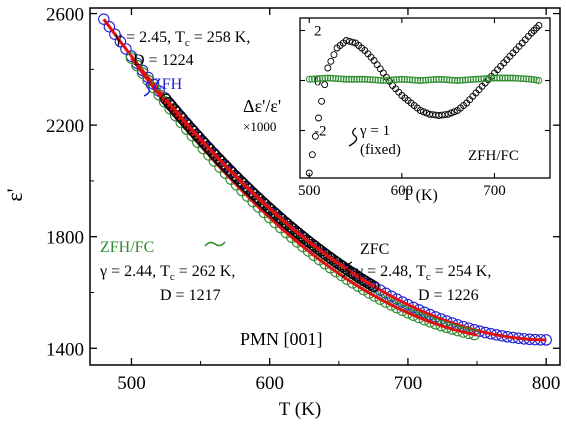 This screenshot has height=430, width=567. What do you see at coordinates (320, 132) in the screenshot?
I see `inset-y-tick-label: -2` at bounding box center [320, 132].